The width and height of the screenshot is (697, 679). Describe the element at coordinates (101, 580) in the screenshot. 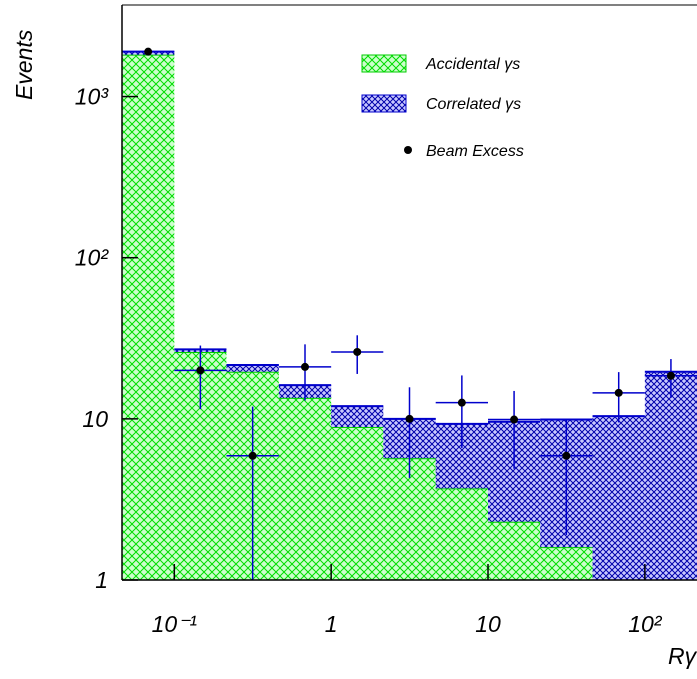

I see `y-tick-label: 1` at that location.